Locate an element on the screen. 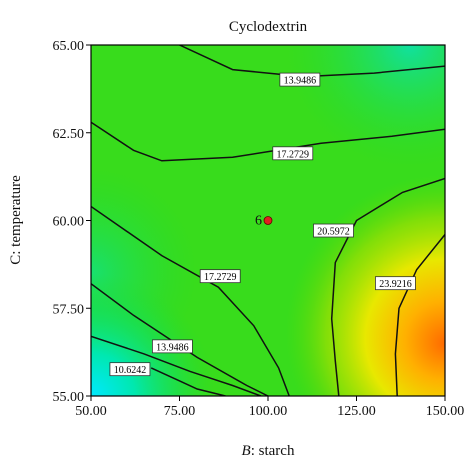 This screenshot has height=474, width=474. x-tick-label: 75.00 is located at coordinates (180, 411).